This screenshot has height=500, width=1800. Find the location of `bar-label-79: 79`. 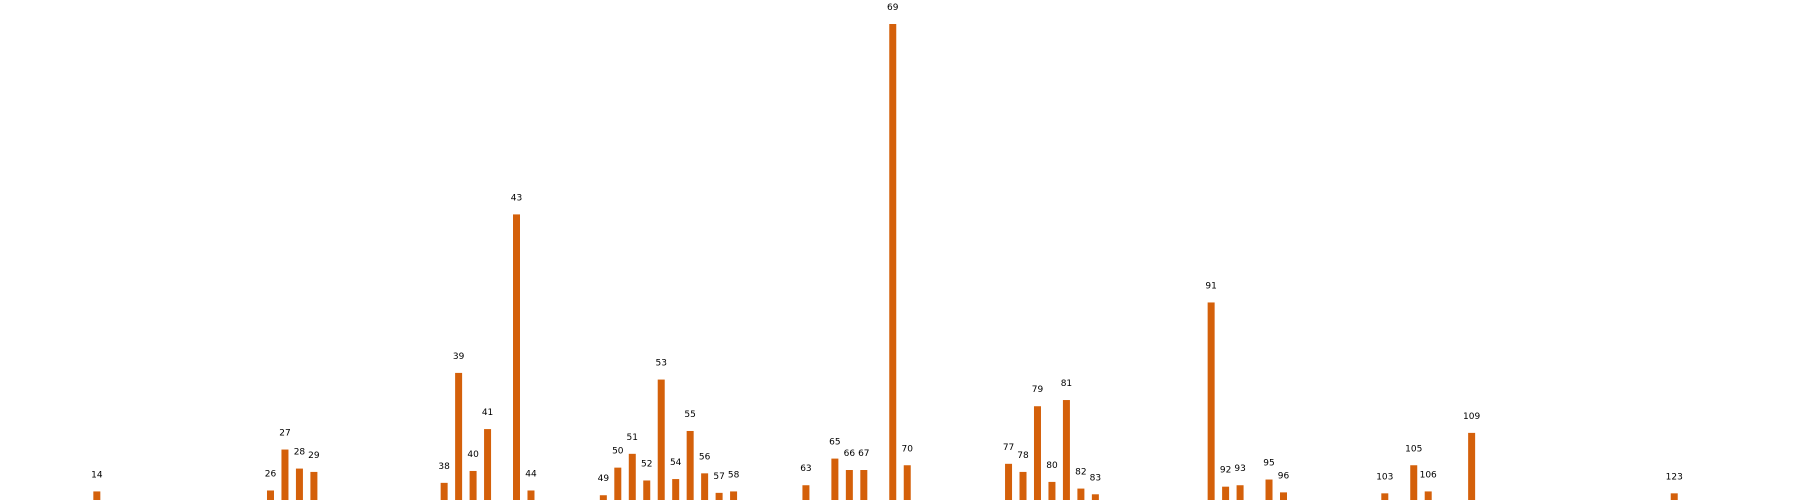

bar-label-79: 79 is located at coordinates (1038, 390).